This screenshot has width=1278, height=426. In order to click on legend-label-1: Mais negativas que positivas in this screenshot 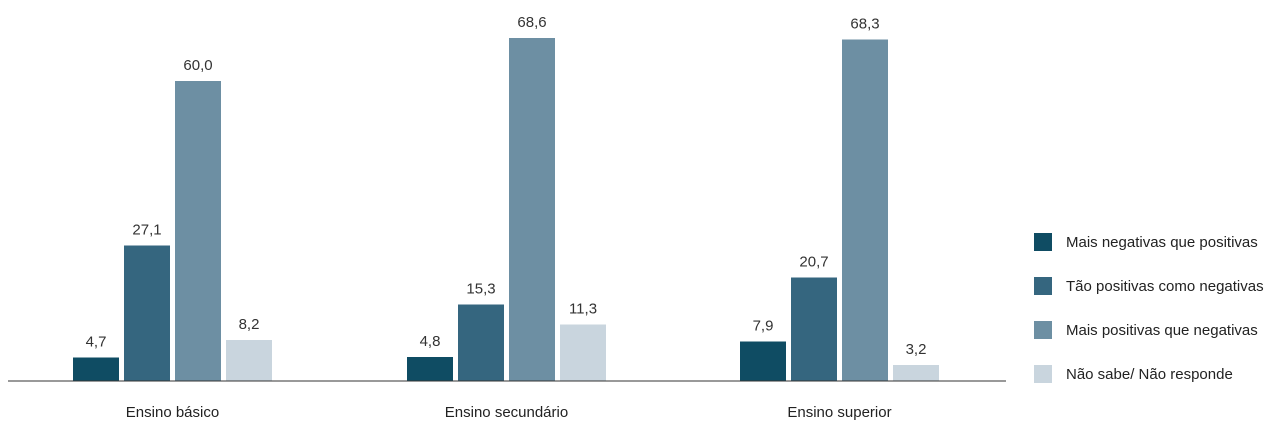, I will do `click(1162, 242)`.